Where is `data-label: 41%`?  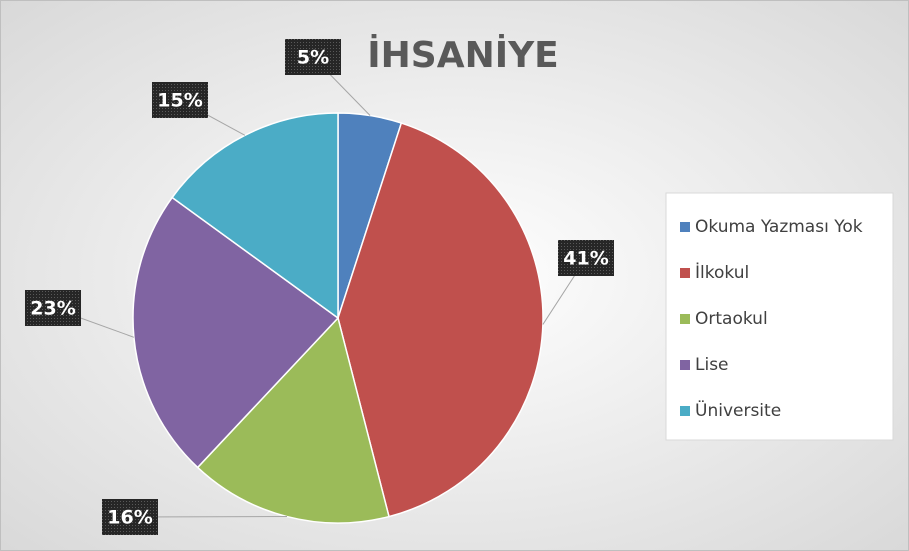 data-label: 41% is located at coordinates (585, 259).